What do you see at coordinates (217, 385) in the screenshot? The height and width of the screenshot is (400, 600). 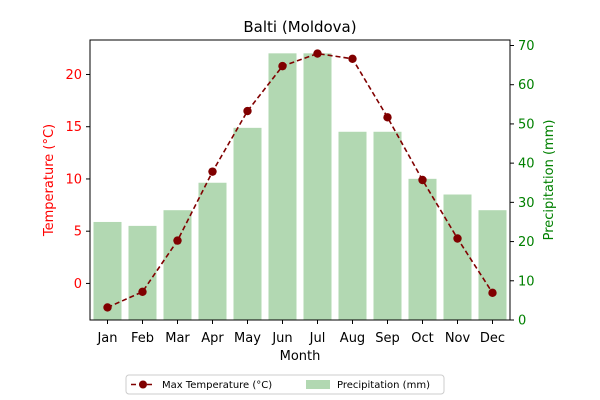 I see `legend-entry-temperature: Max Temperature (°C)` at bounding box center [217, 385].